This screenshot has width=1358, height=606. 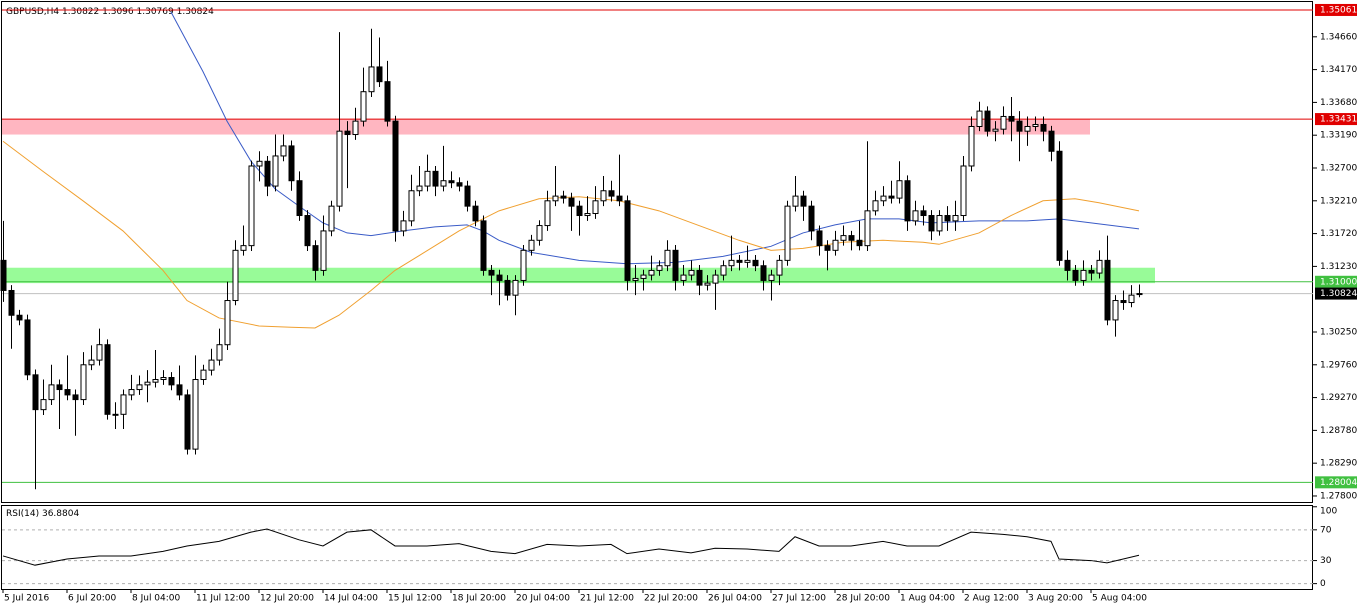 I want to click on x-tick-label: 6 Jul 20:00, so click(x=92, y=599).